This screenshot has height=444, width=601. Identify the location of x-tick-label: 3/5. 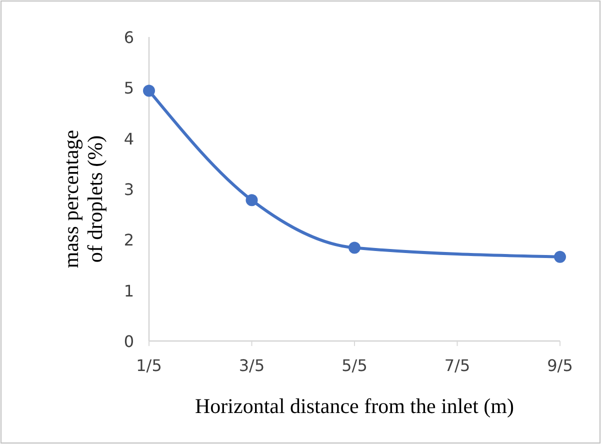
(251, 365).